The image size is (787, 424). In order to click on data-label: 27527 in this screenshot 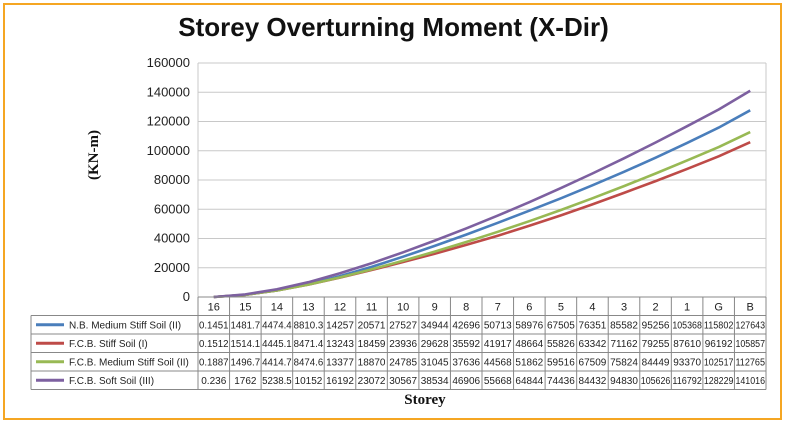, I will do `click(403, 326)`.